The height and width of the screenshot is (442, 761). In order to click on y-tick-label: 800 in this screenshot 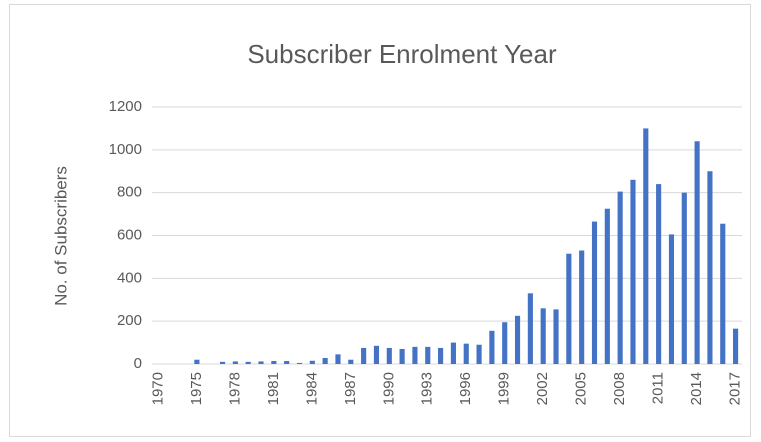, I will do `click(129, 192)`.